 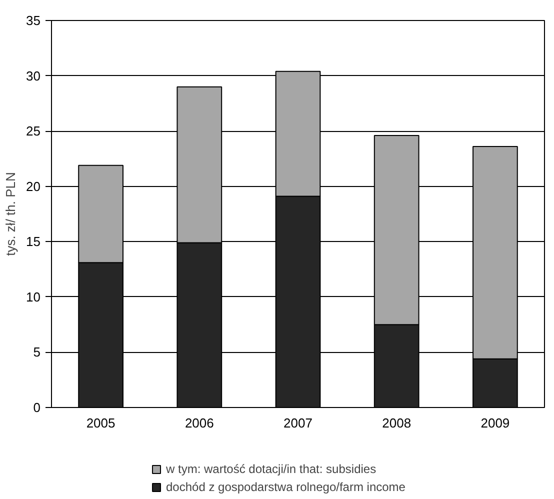 I want to click on y-tick-label: 20, so click(x=33, y=186).